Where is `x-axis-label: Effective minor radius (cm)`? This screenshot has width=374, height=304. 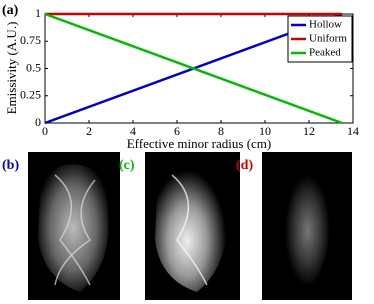
x-axis-label: Effective minor radius (cm) is located at coordinates (199, 143).